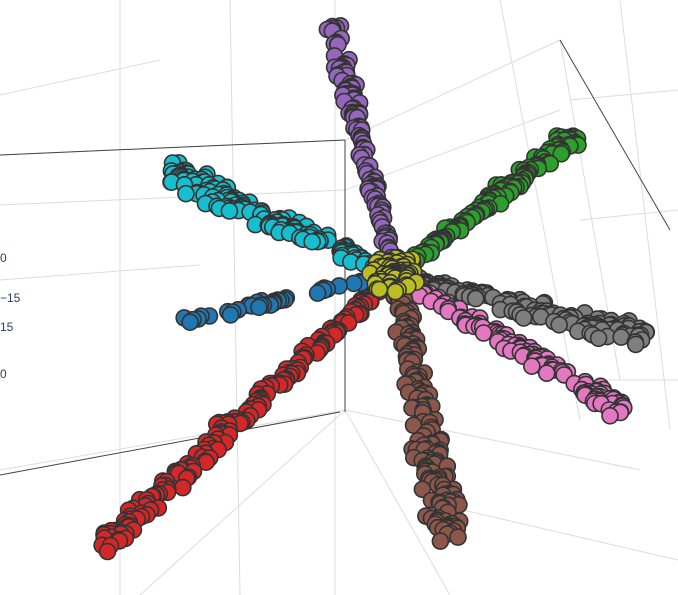  Describe the element at coordinates (3, 374) in the screenshot. I see `tick-label-3: 0` at that location.